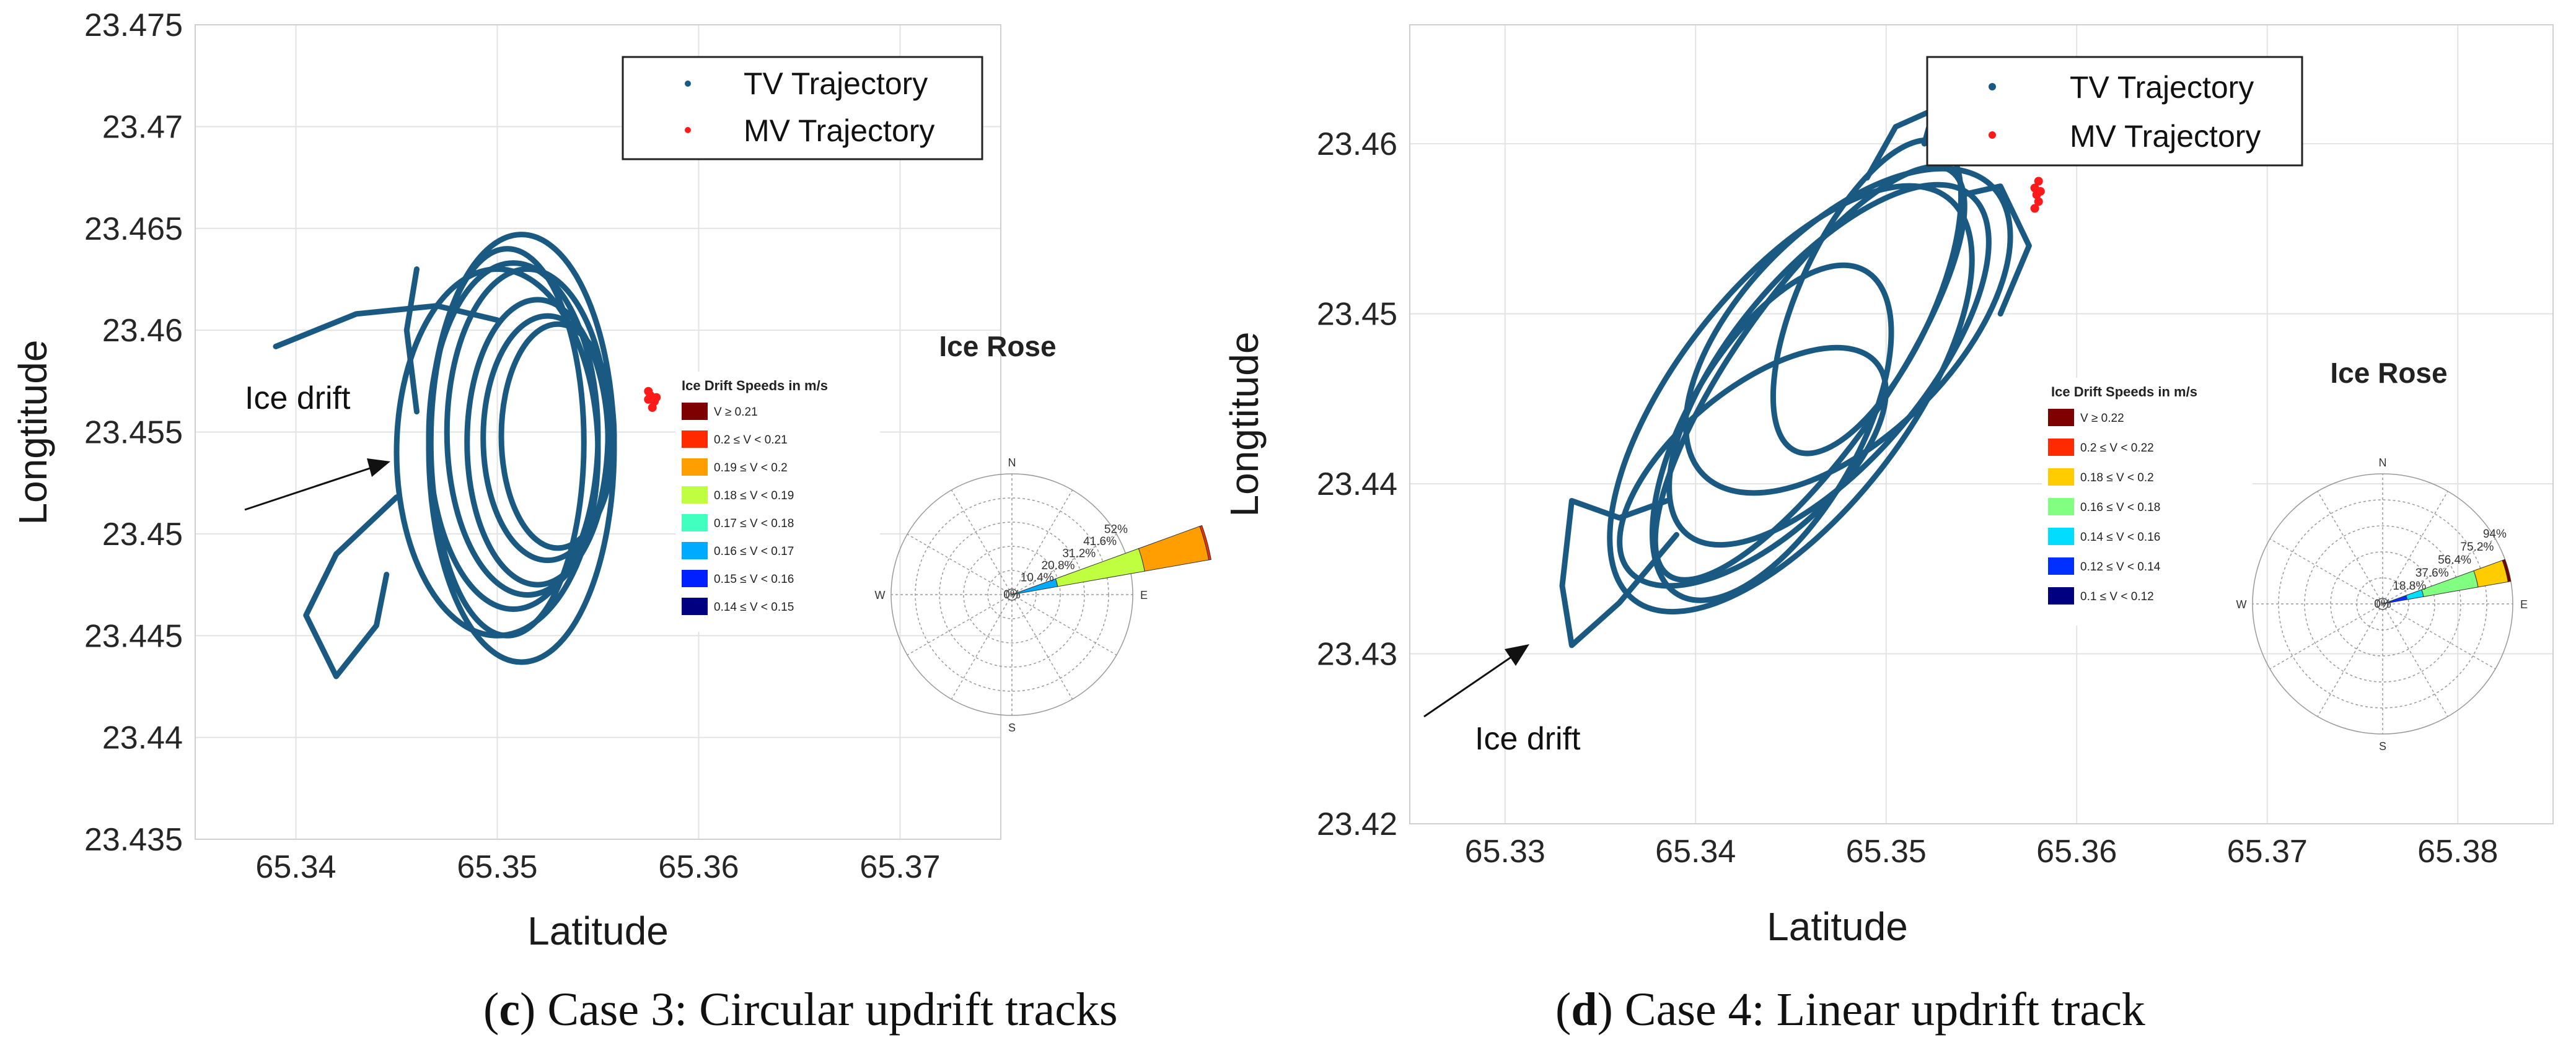 Image resolution: width=2576 pixels, height=1048 pixels. Describe the element at coordinates (598, 931) in the screenshot. I see `panel-c-xlabel: Latitude` at that location.